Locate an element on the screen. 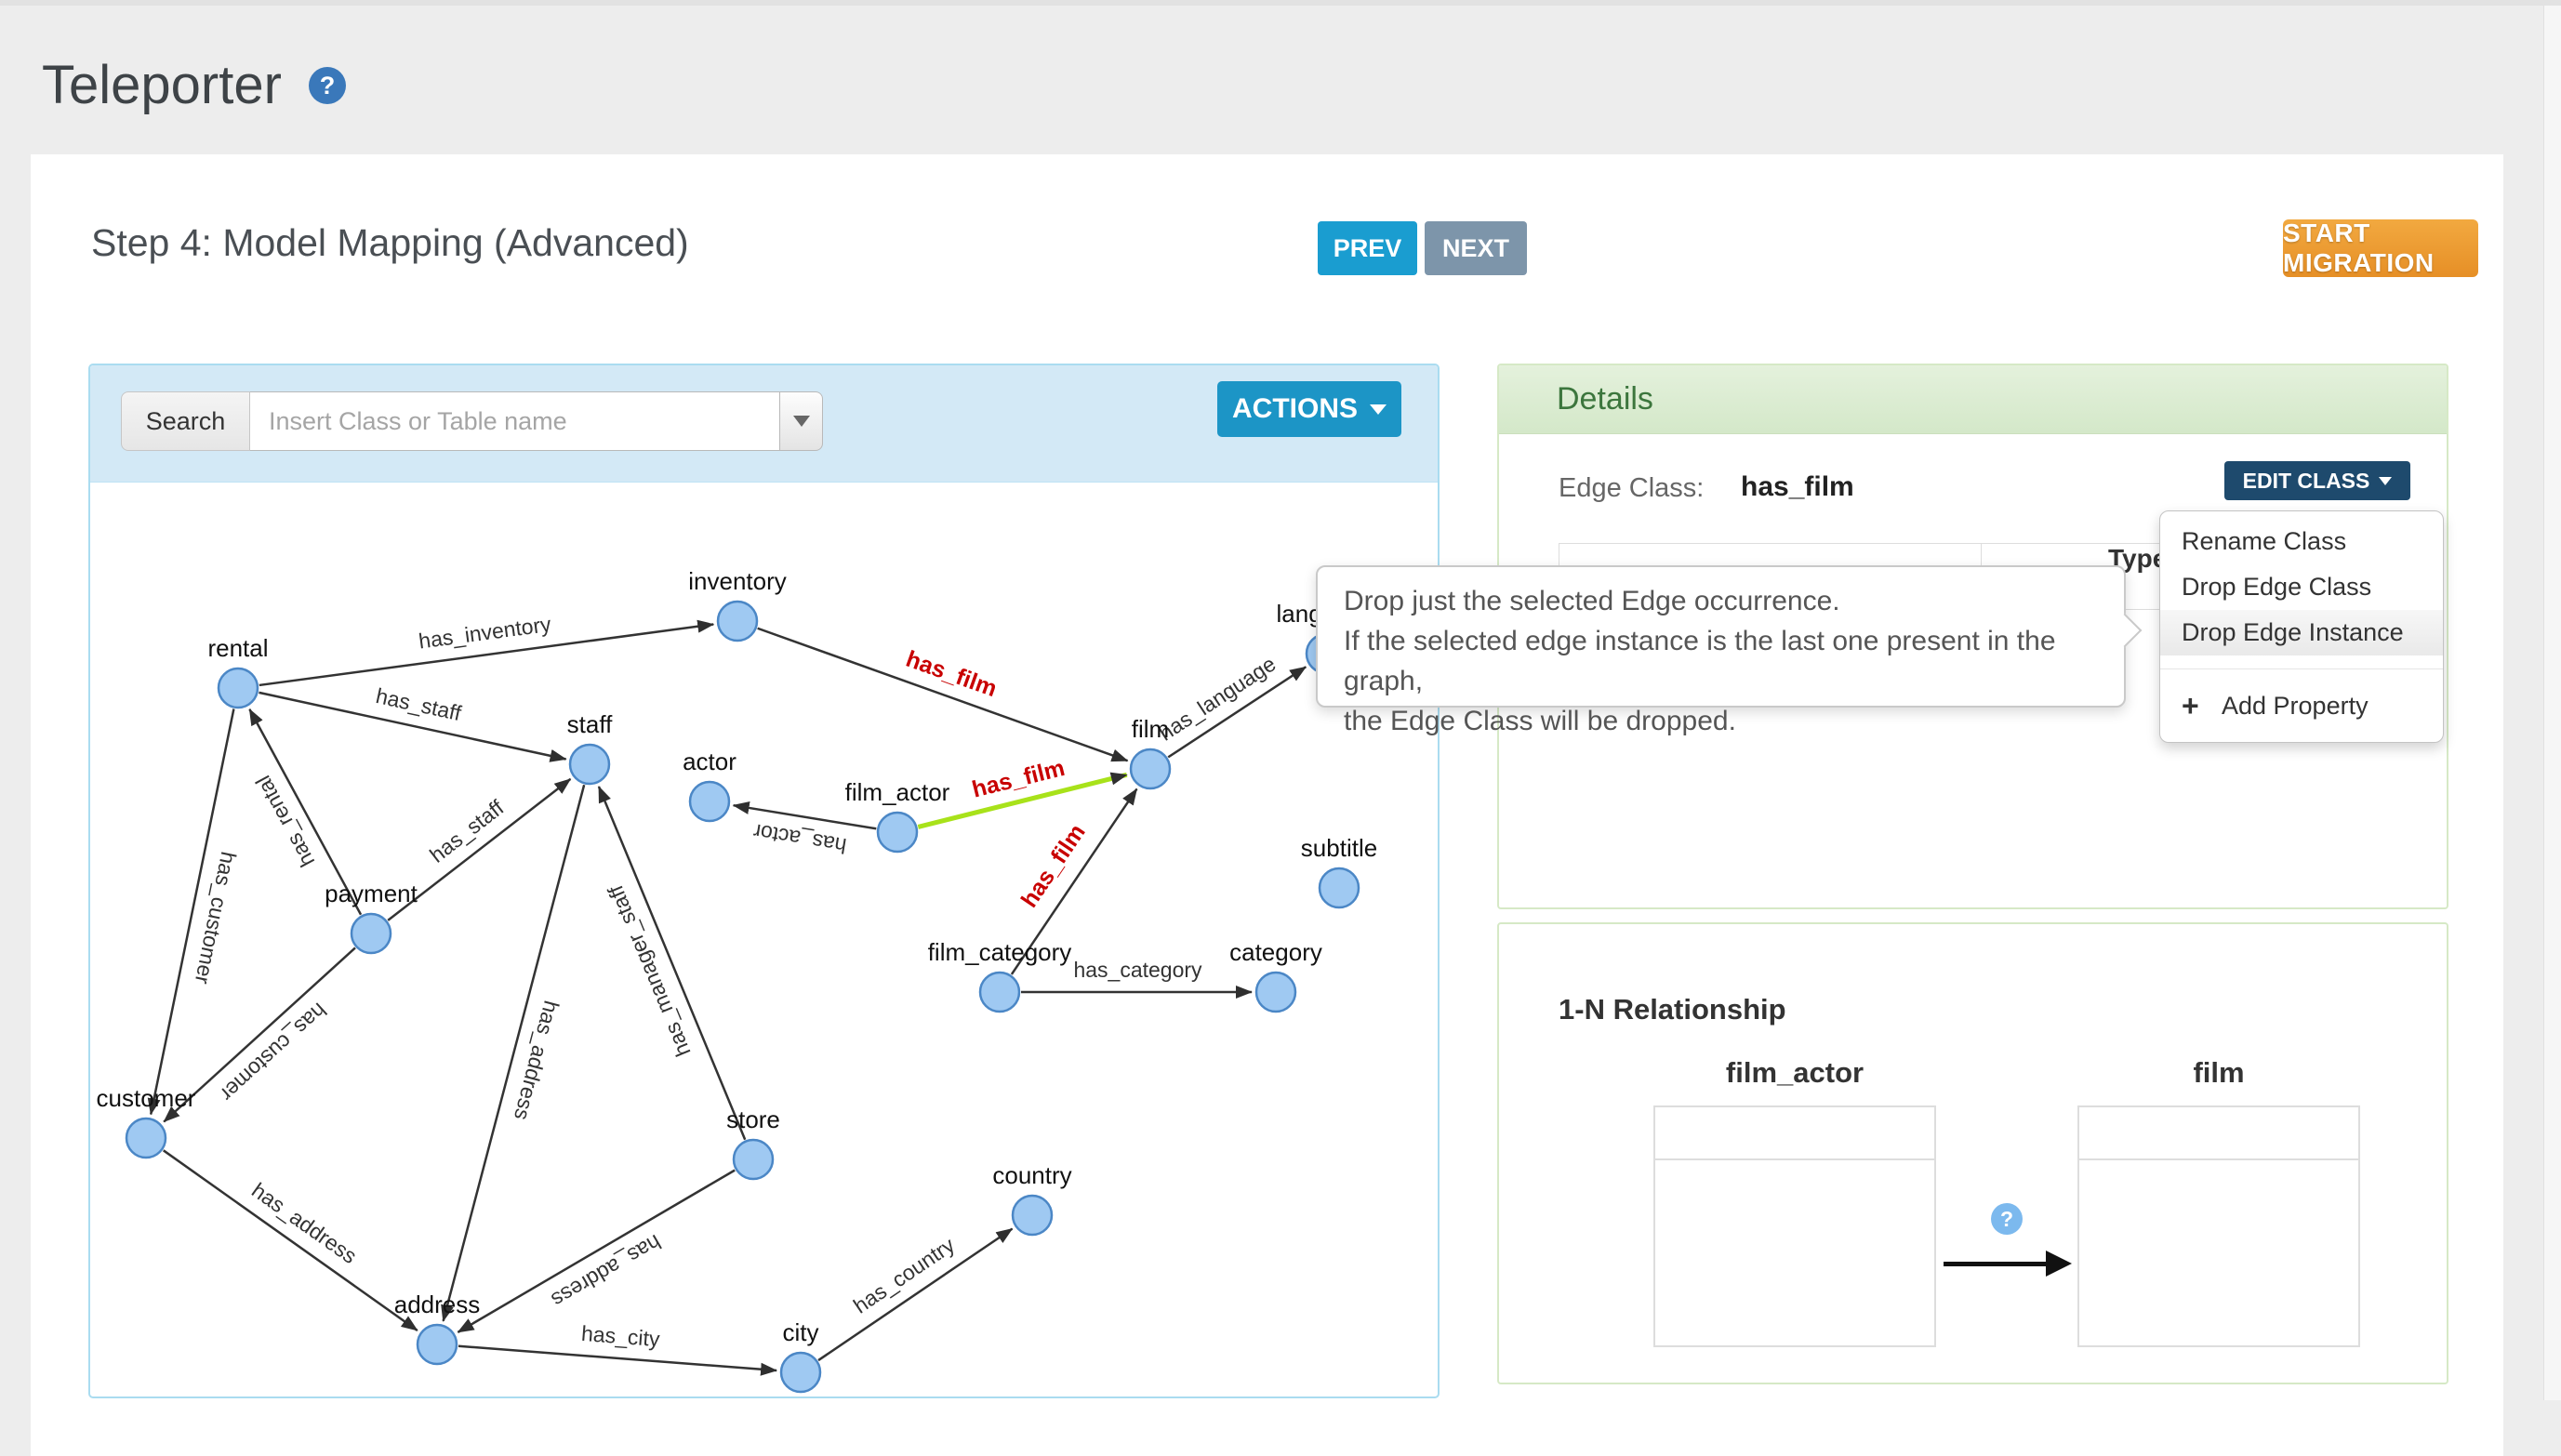 Image resolution: width=2561 pixels, height=1456 pixels. help-icon: ? is located at coordinates (327, 85).